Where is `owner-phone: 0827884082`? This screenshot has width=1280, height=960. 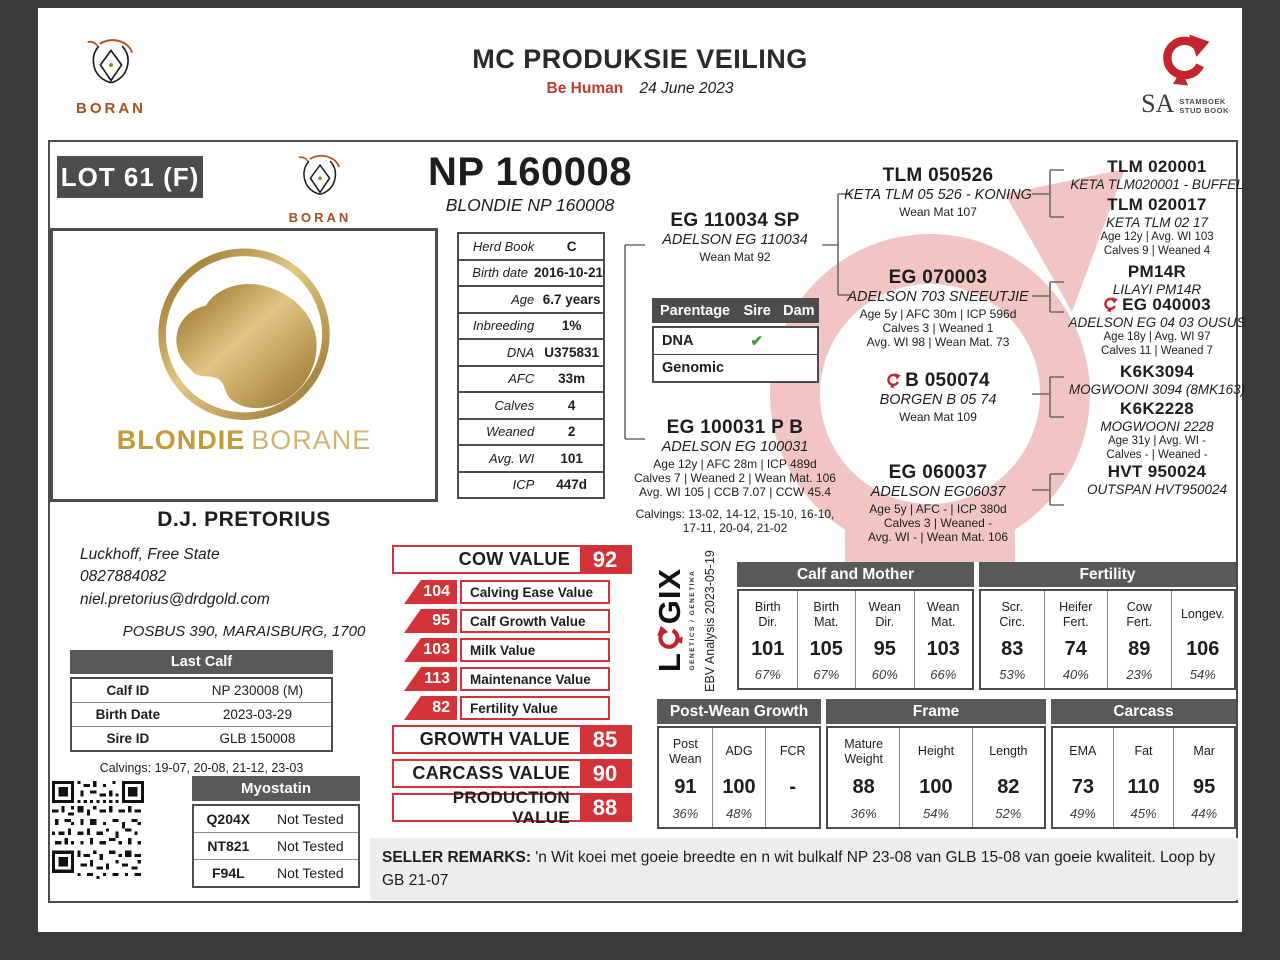 owner-phone: 0827884082 is located at coordinates (123, 577).